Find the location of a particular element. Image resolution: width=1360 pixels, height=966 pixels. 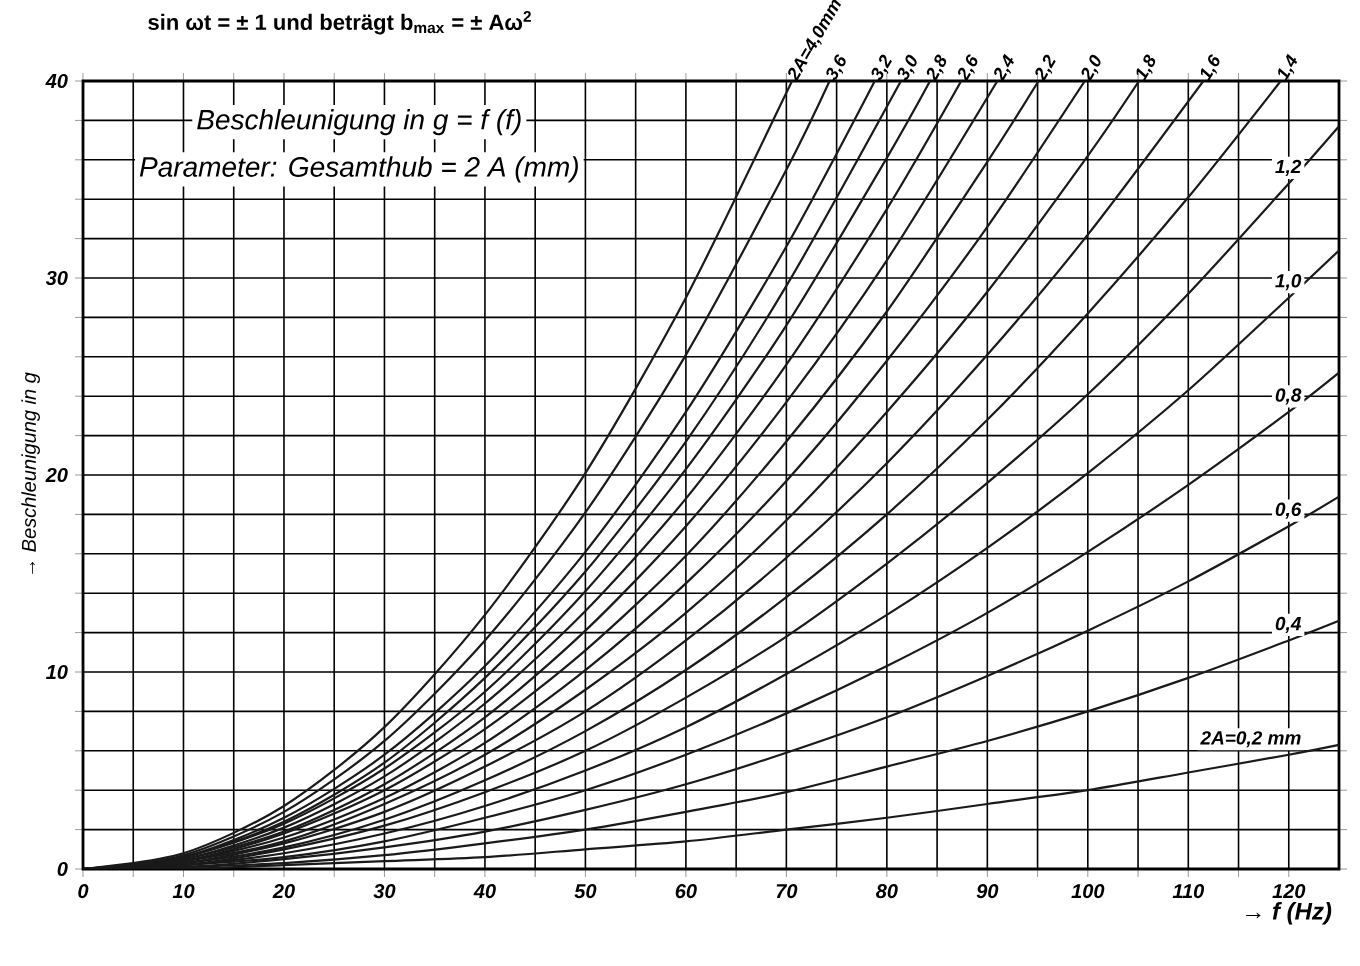

text: 2,8 is located at coordinates (936, 68).